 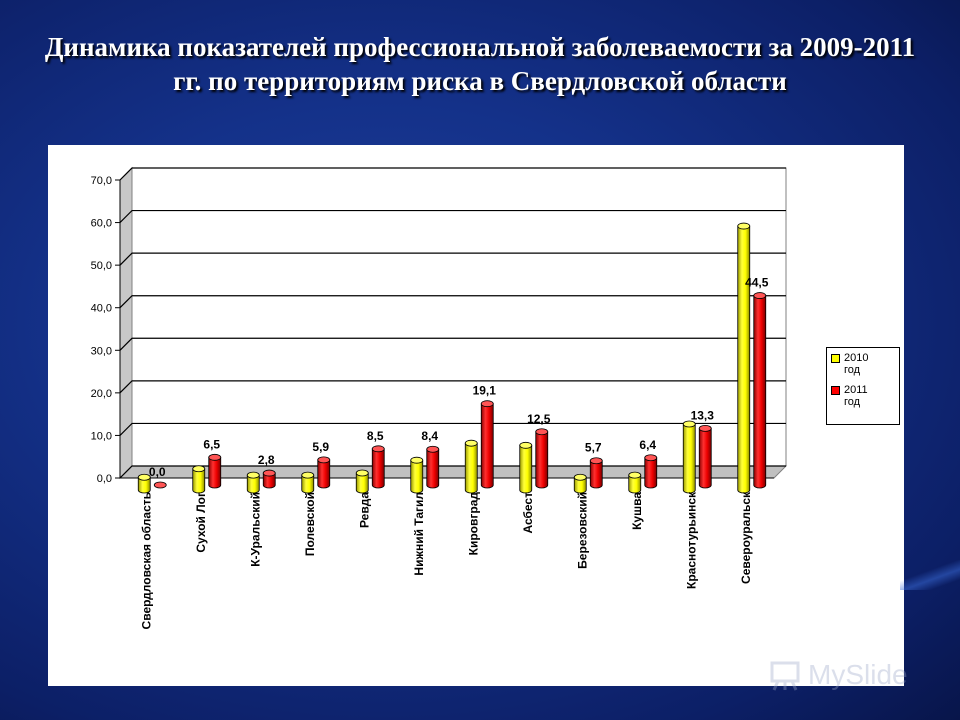 What do you see at coordinates (593, 448) in the screenshot?
I see `data-label: 5,7` at bounding box center [593, 448].